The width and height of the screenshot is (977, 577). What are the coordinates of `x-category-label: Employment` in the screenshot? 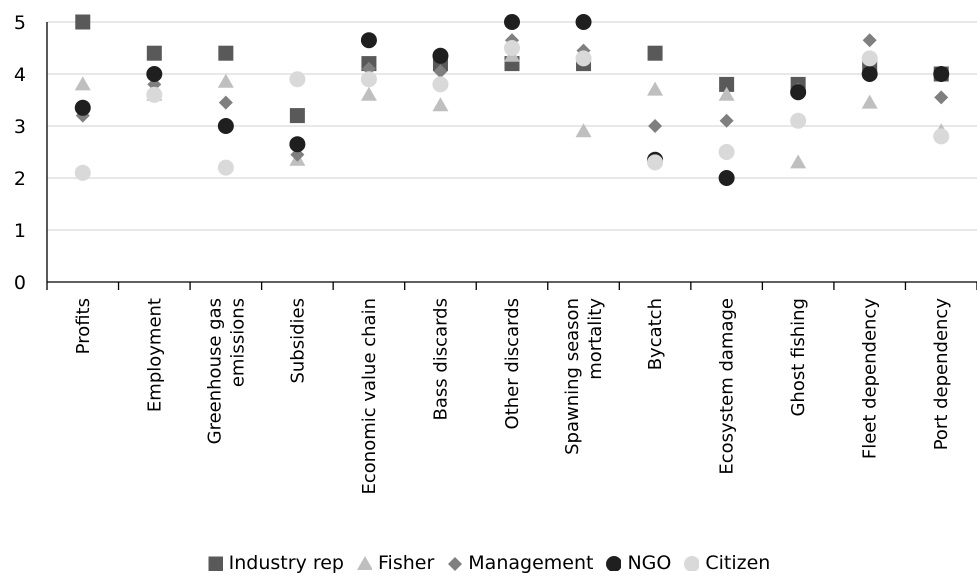 It's located at (154, 355).